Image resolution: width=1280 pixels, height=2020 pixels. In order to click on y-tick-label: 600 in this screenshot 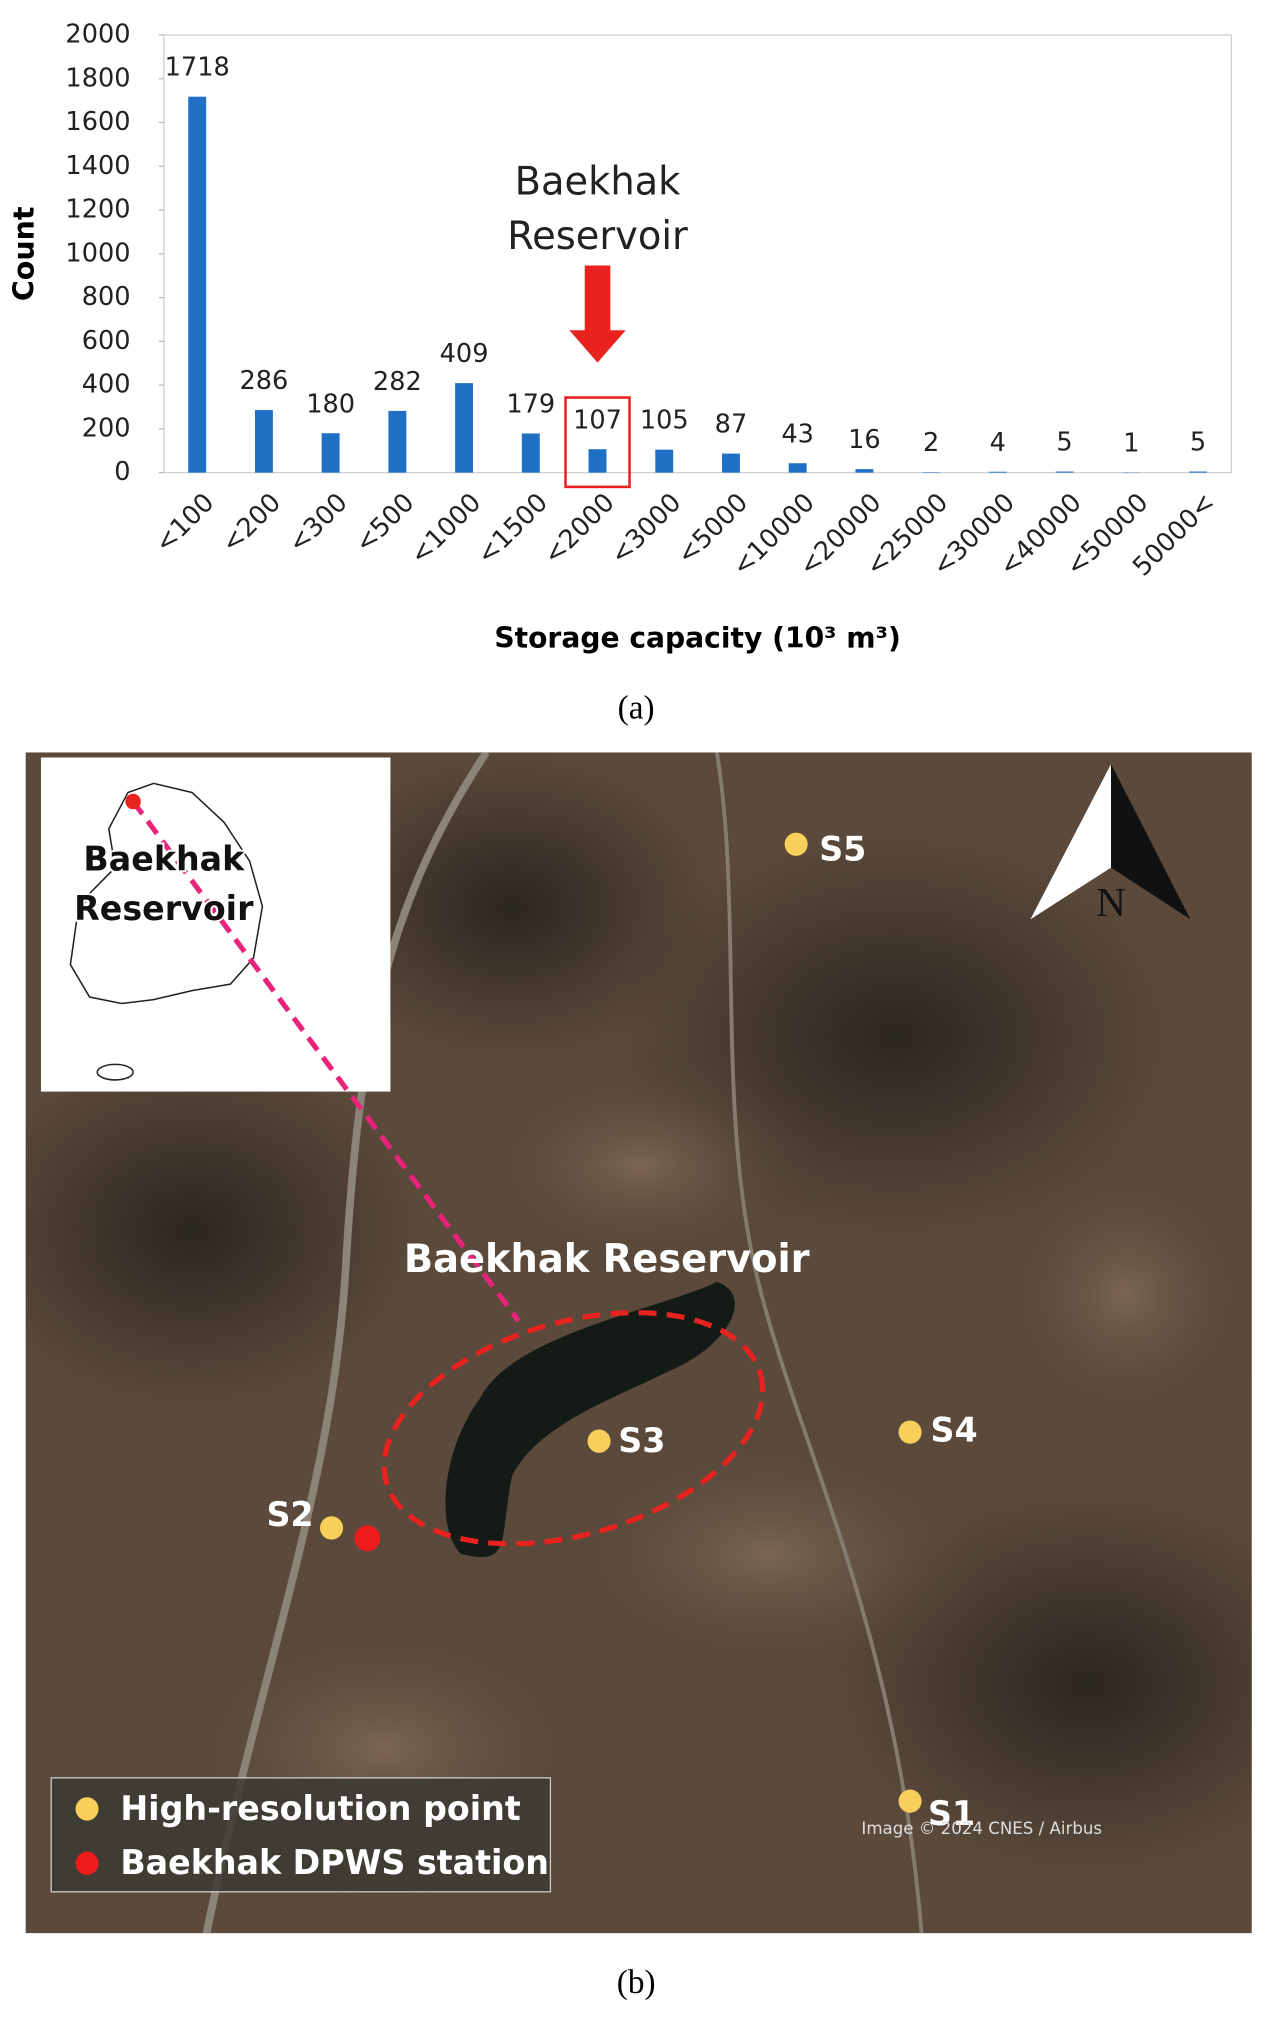, I will do `click(106, 341)`.